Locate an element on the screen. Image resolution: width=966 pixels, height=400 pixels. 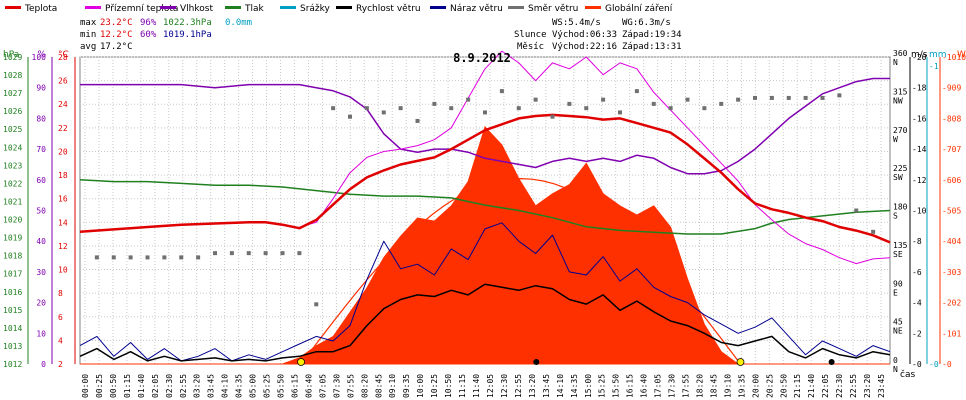
x-tick-22: 09:10 is located at coordinates (392, 386).